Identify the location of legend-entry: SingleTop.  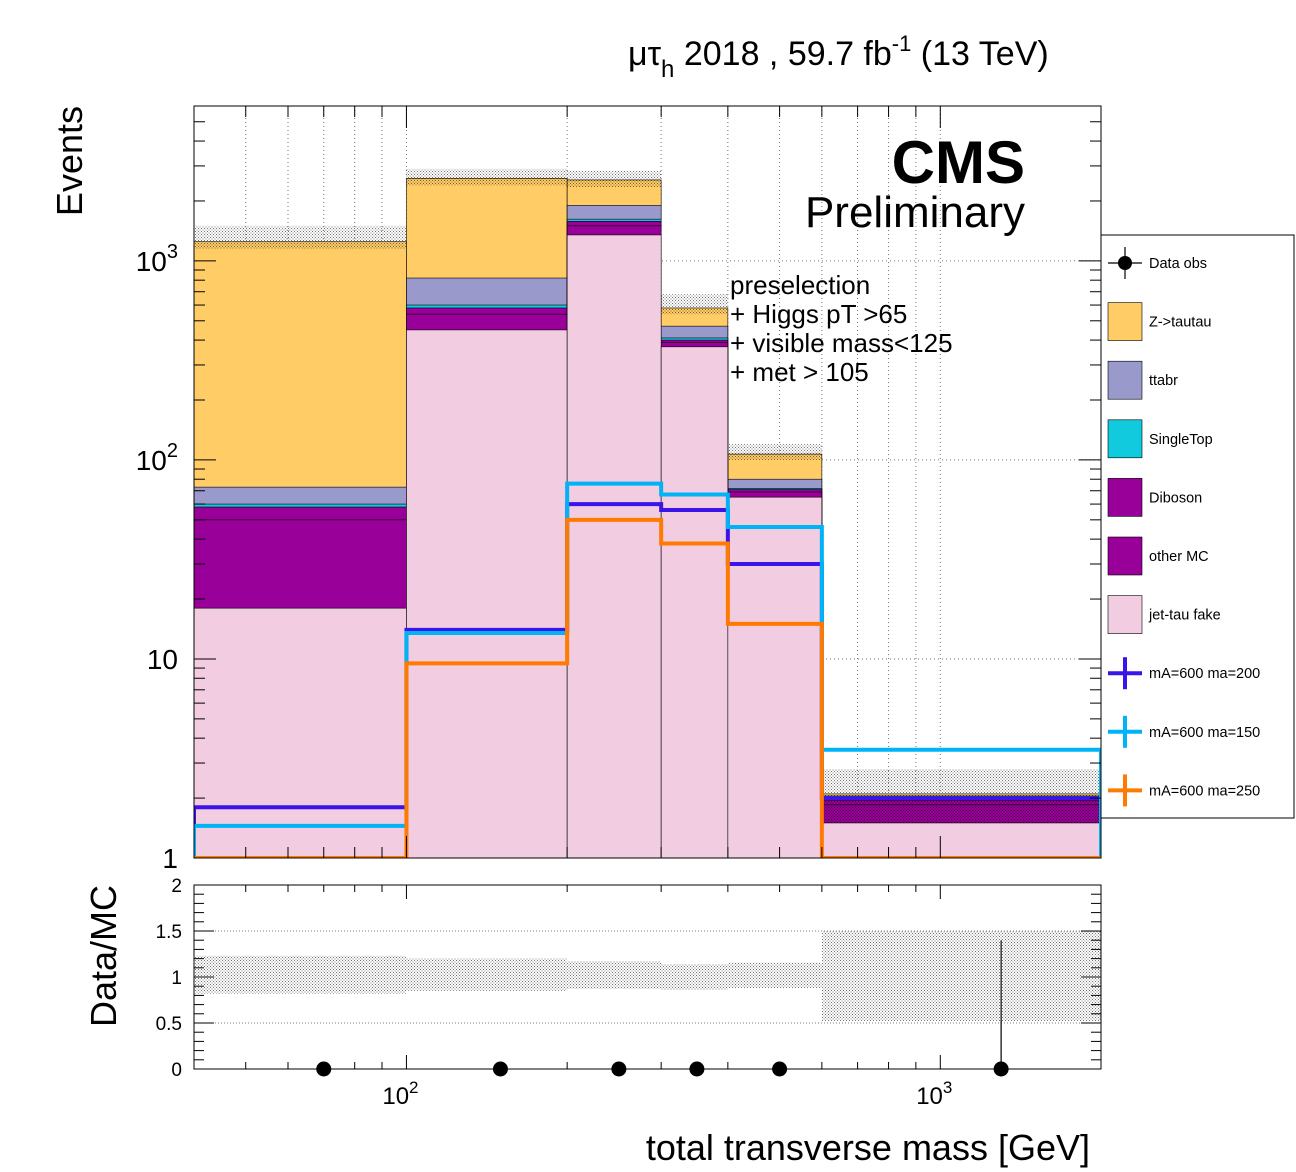
(1160, 439).